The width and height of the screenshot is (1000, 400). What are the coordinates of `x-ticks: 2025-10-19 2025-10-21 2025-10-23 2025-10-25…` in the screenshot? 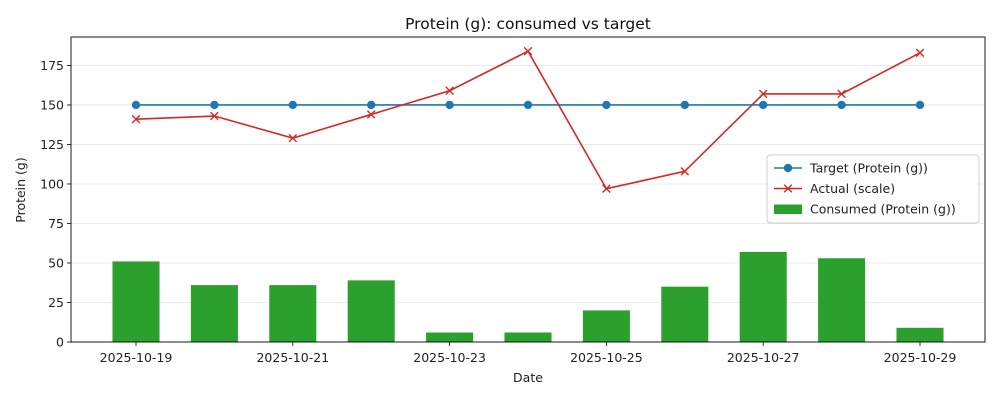 It's located at (528, 353).